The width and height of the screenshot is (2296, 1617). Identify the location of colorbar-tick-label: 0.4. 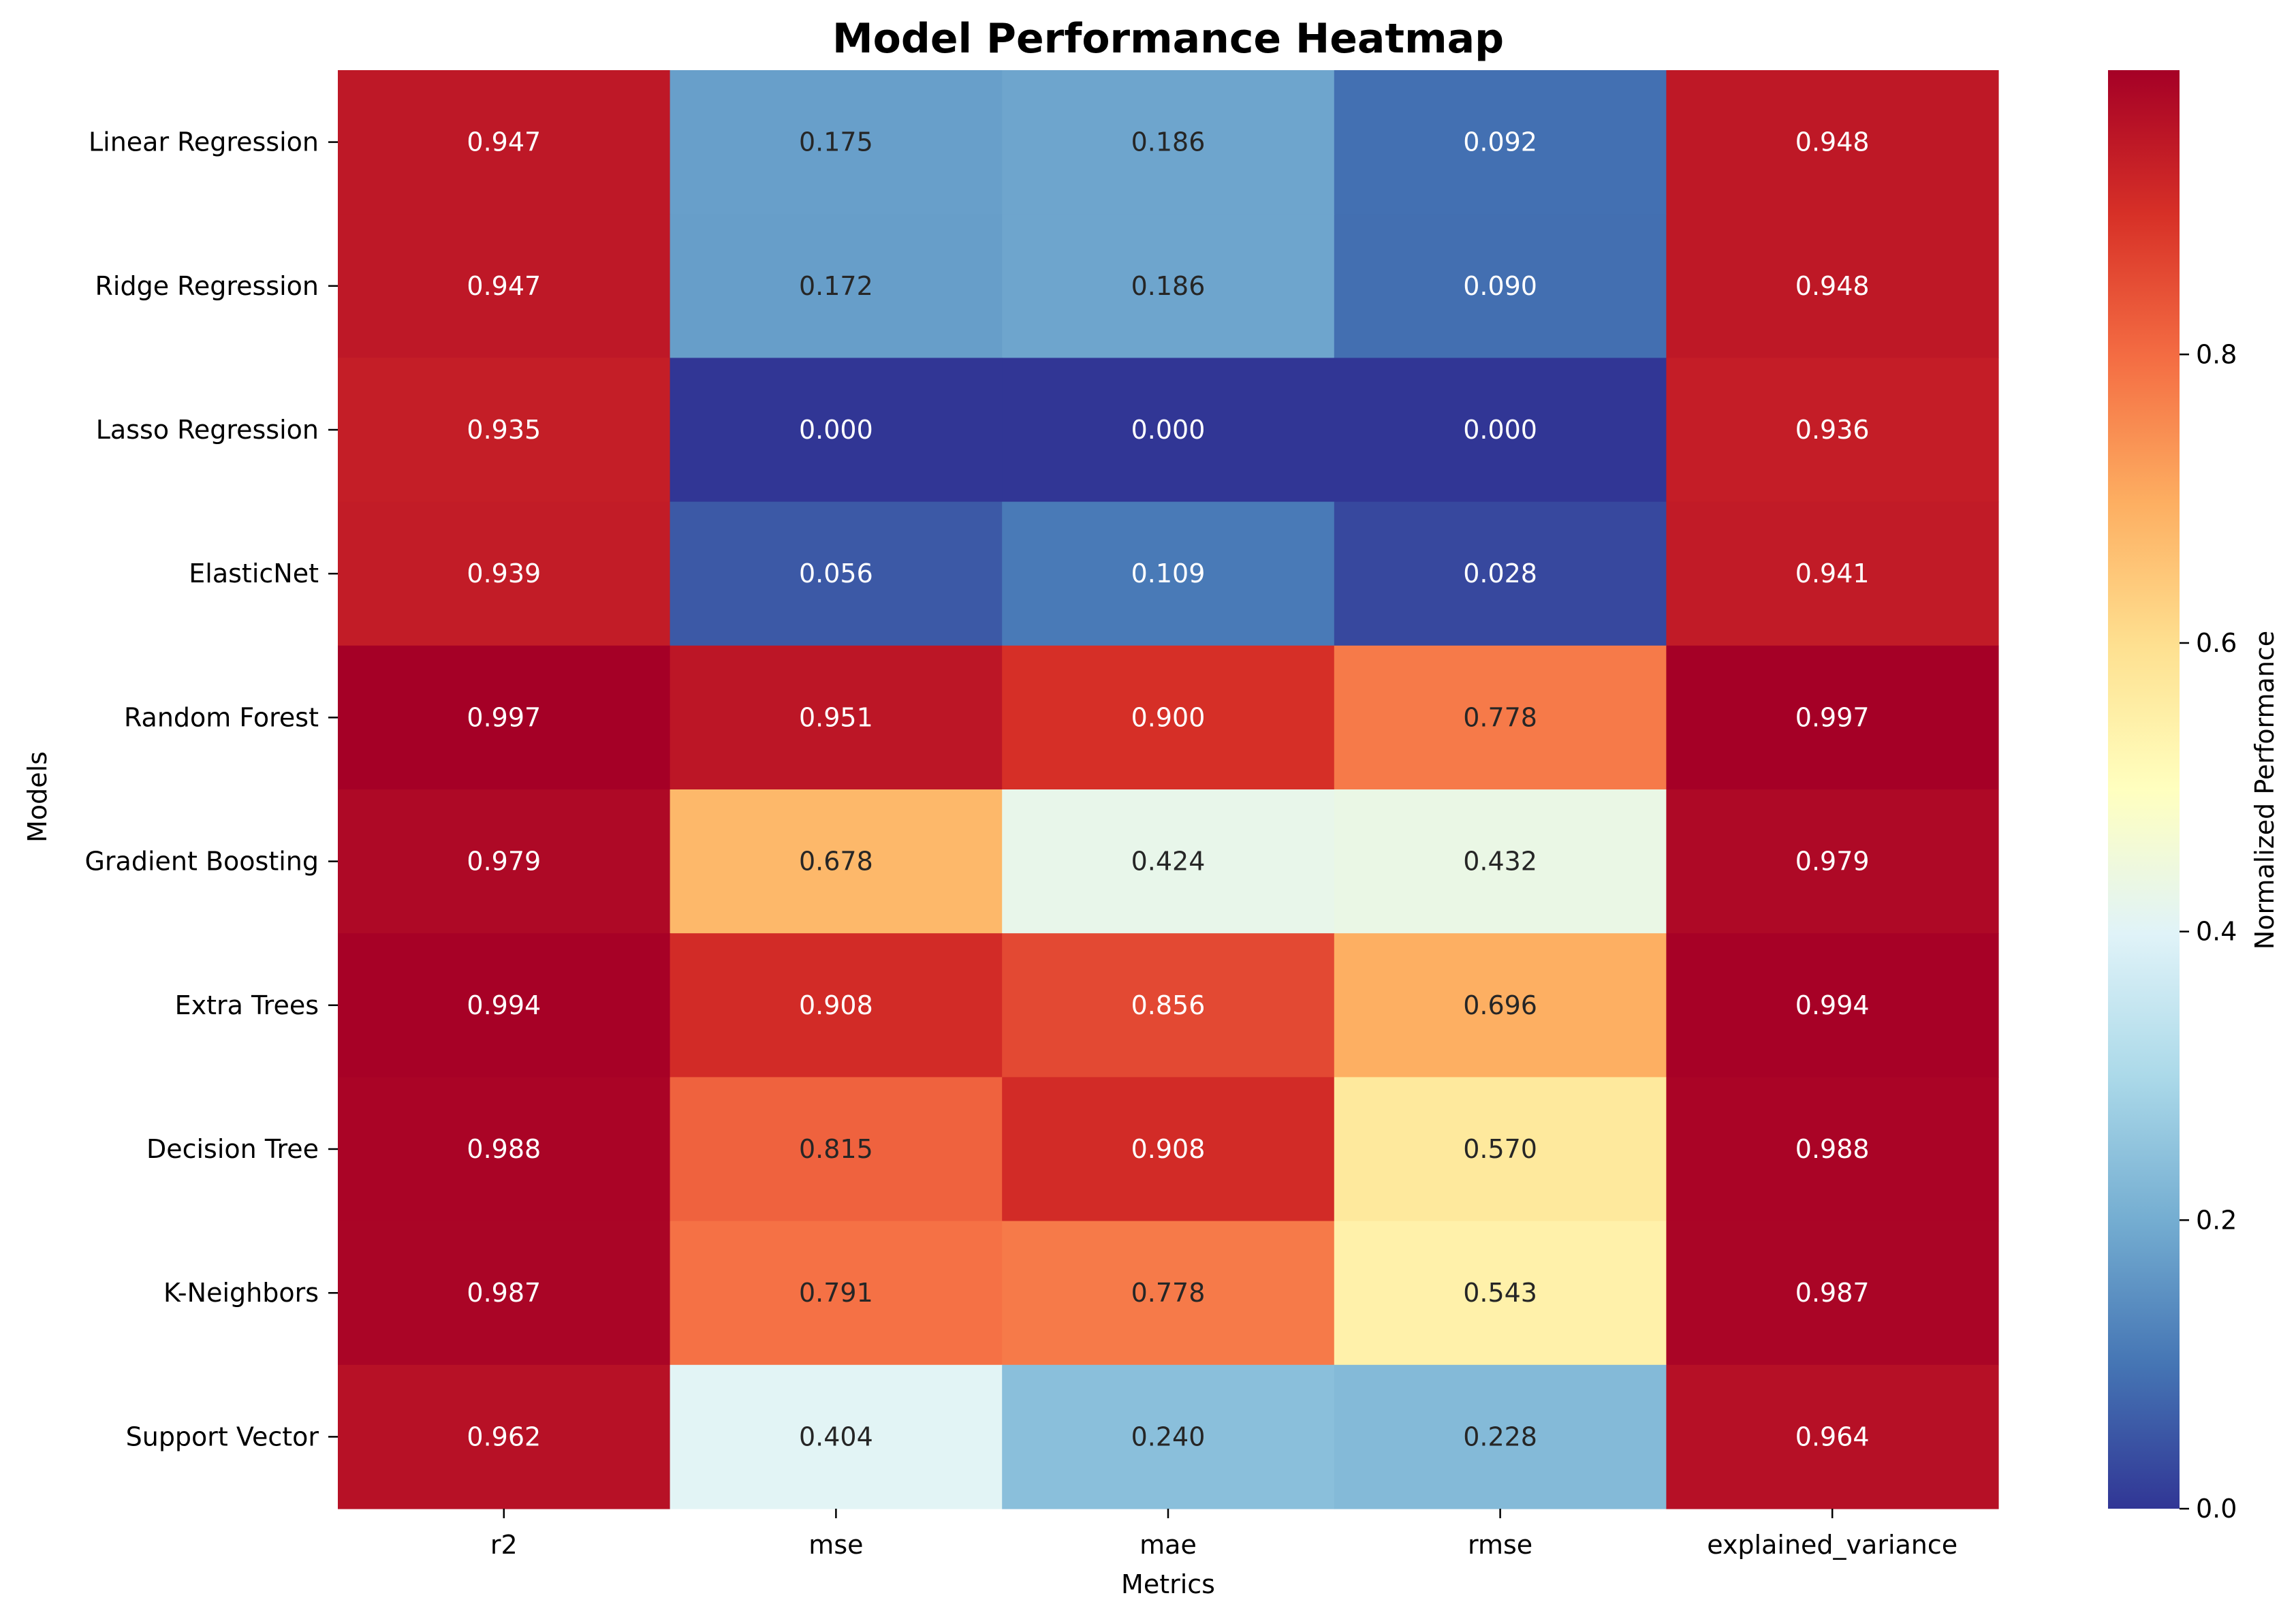
(2217, 932).